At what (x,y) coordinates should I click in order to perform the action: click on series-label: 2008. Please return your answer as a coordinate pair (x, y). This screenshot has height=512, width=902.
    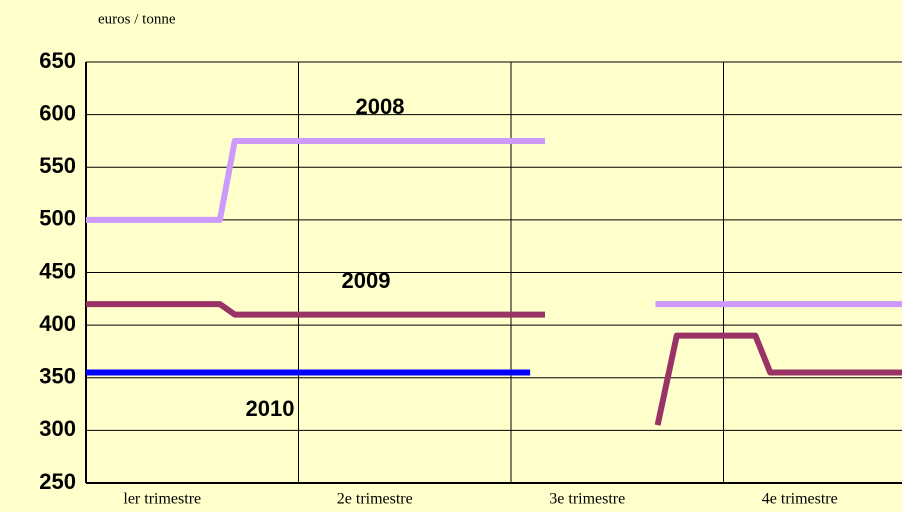
    Looking at the image, I should click on (380, 106).